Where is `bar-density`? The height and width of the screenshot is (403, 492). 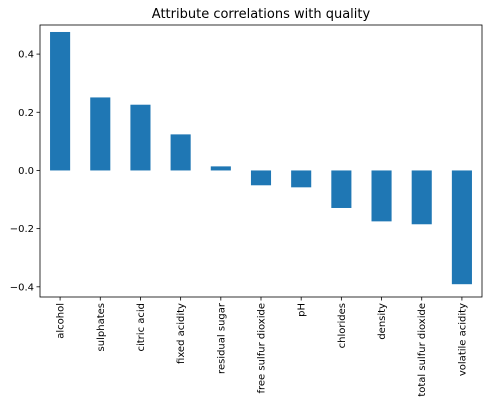 bar-density is located at coordinates (381, 196).